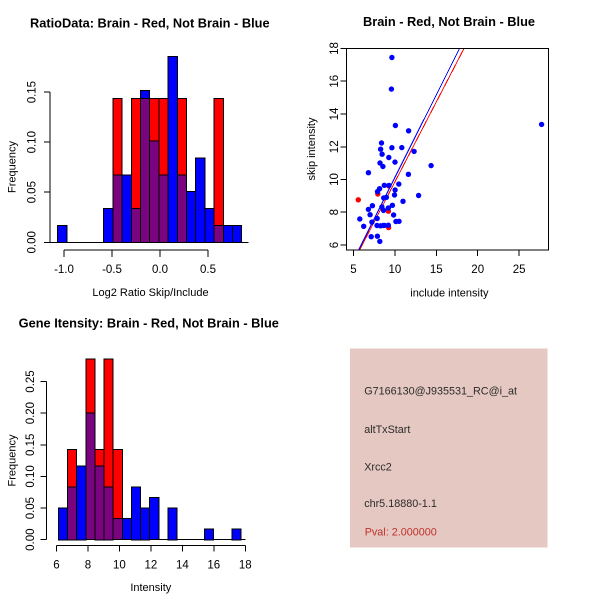 The width and height of the screenshot is (600, 600). Describe the element at coordinates (519, 270) in the screenshot. I see `svg-text: 25` at that location.